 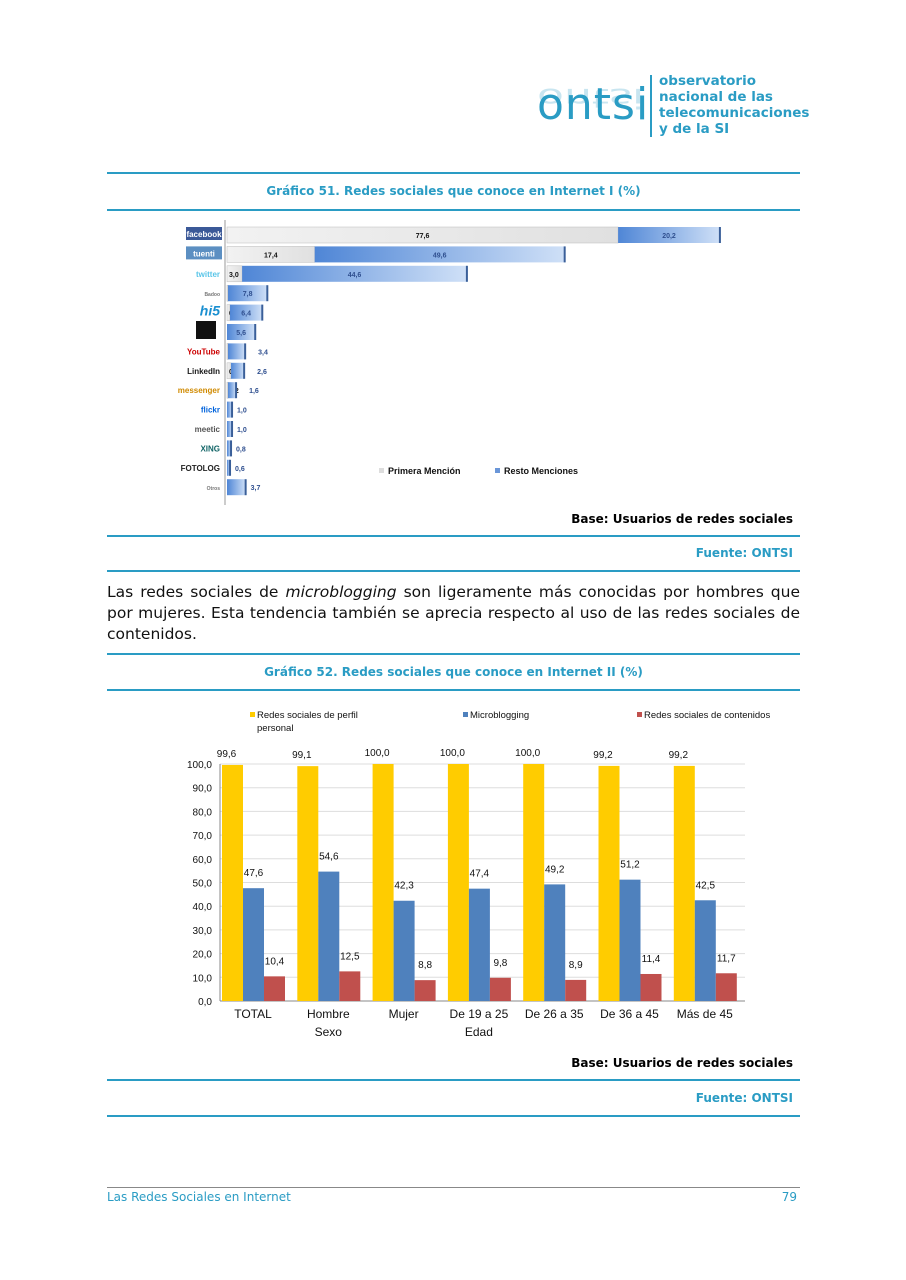 What do you see at coordinates (744, 1098) in the screenshot?
I see `chart2-source: Fuente: ONTSI` at bounding box center [744, 1098].